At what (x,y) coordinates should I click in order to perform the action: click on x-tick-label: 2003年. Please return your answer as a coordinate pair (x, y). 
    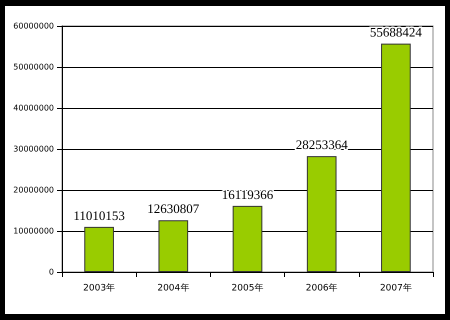
    Looking at the image, I should click on (99, 288).